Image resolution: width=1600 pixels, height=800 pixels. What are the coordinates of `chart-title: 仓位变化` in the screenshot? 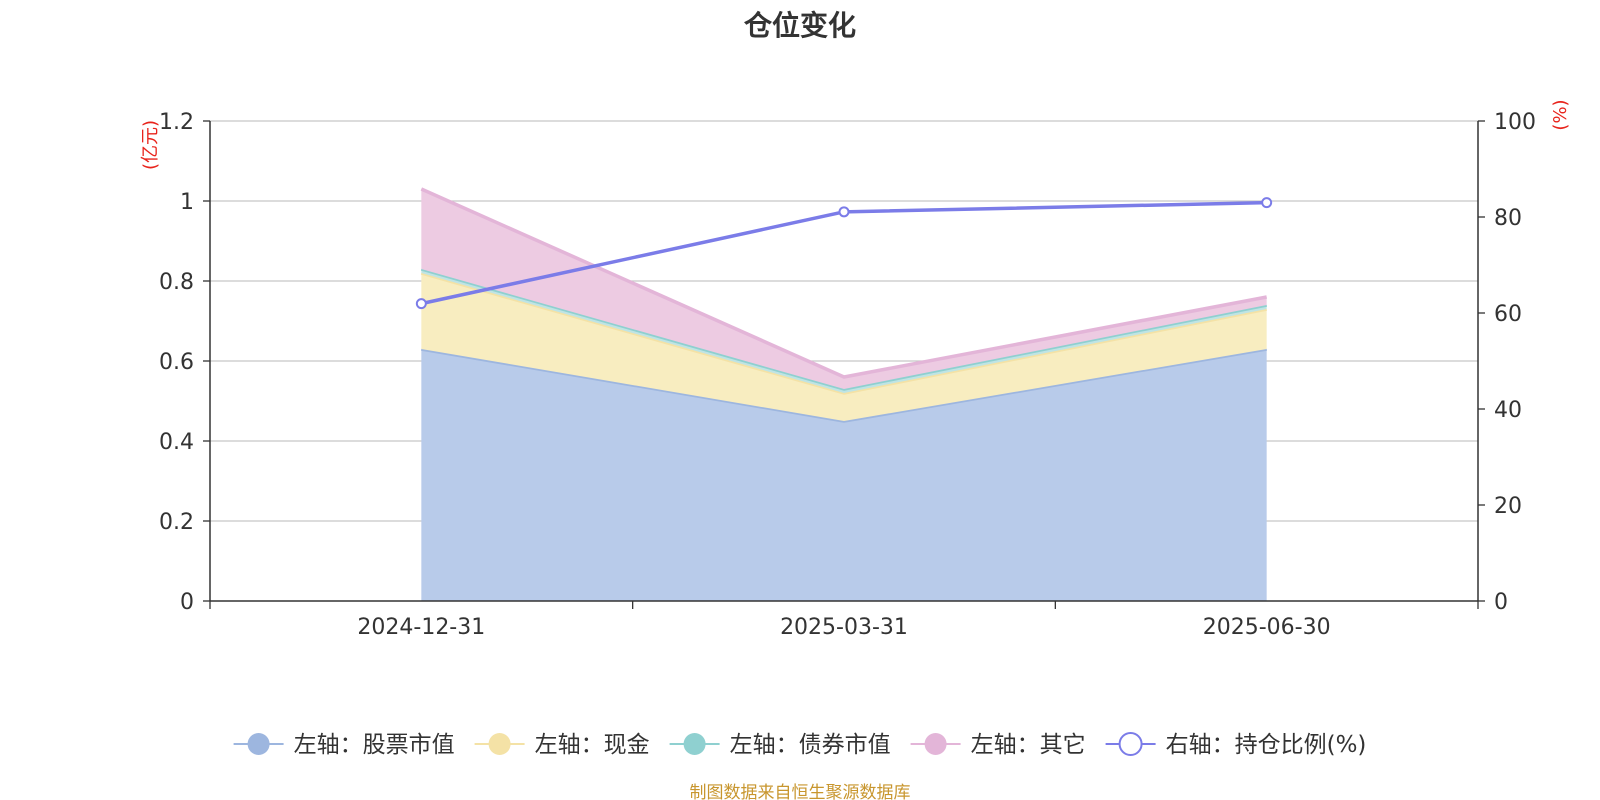 It's located at (799, 25).